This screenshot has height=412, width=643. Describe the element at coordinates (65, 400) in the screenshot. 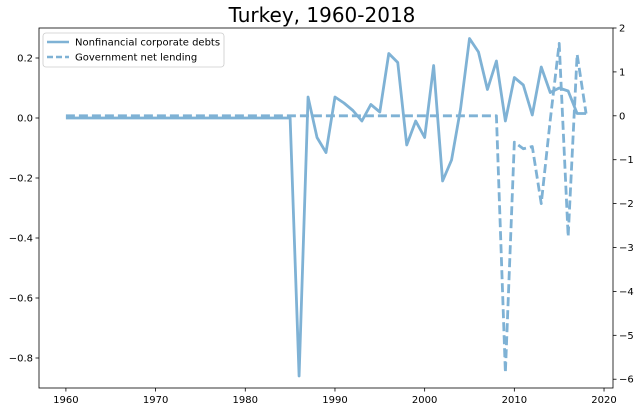

I see `x-tick-label: 1960` at that location.